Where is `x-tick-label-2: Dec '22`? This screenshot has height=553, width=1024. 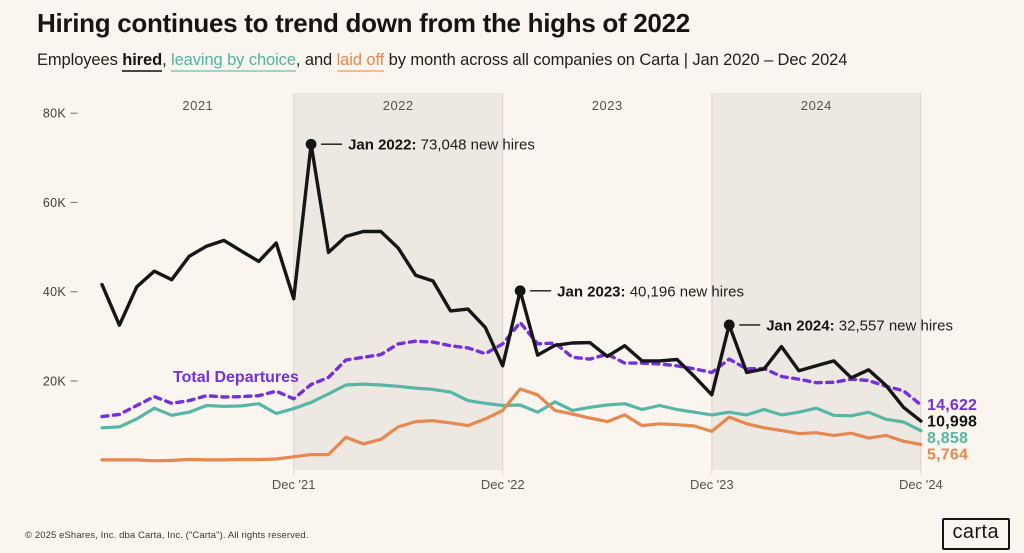 x-tick-label-2: Dec '22 is located at coordinates (503, 484).